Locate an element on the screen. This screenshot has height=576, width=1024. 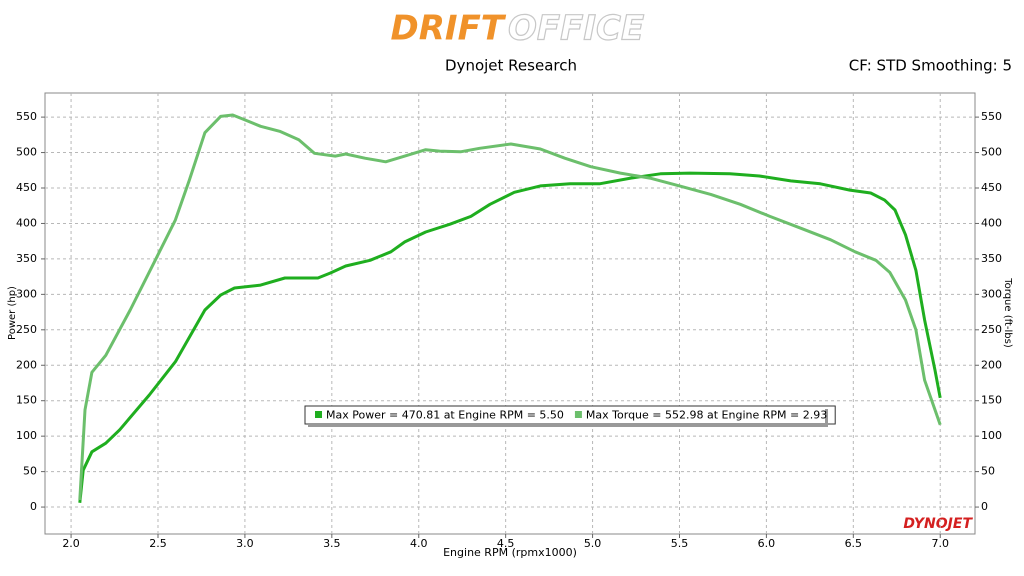
y-tick-label: 100 is located at coordinates (26, 435).